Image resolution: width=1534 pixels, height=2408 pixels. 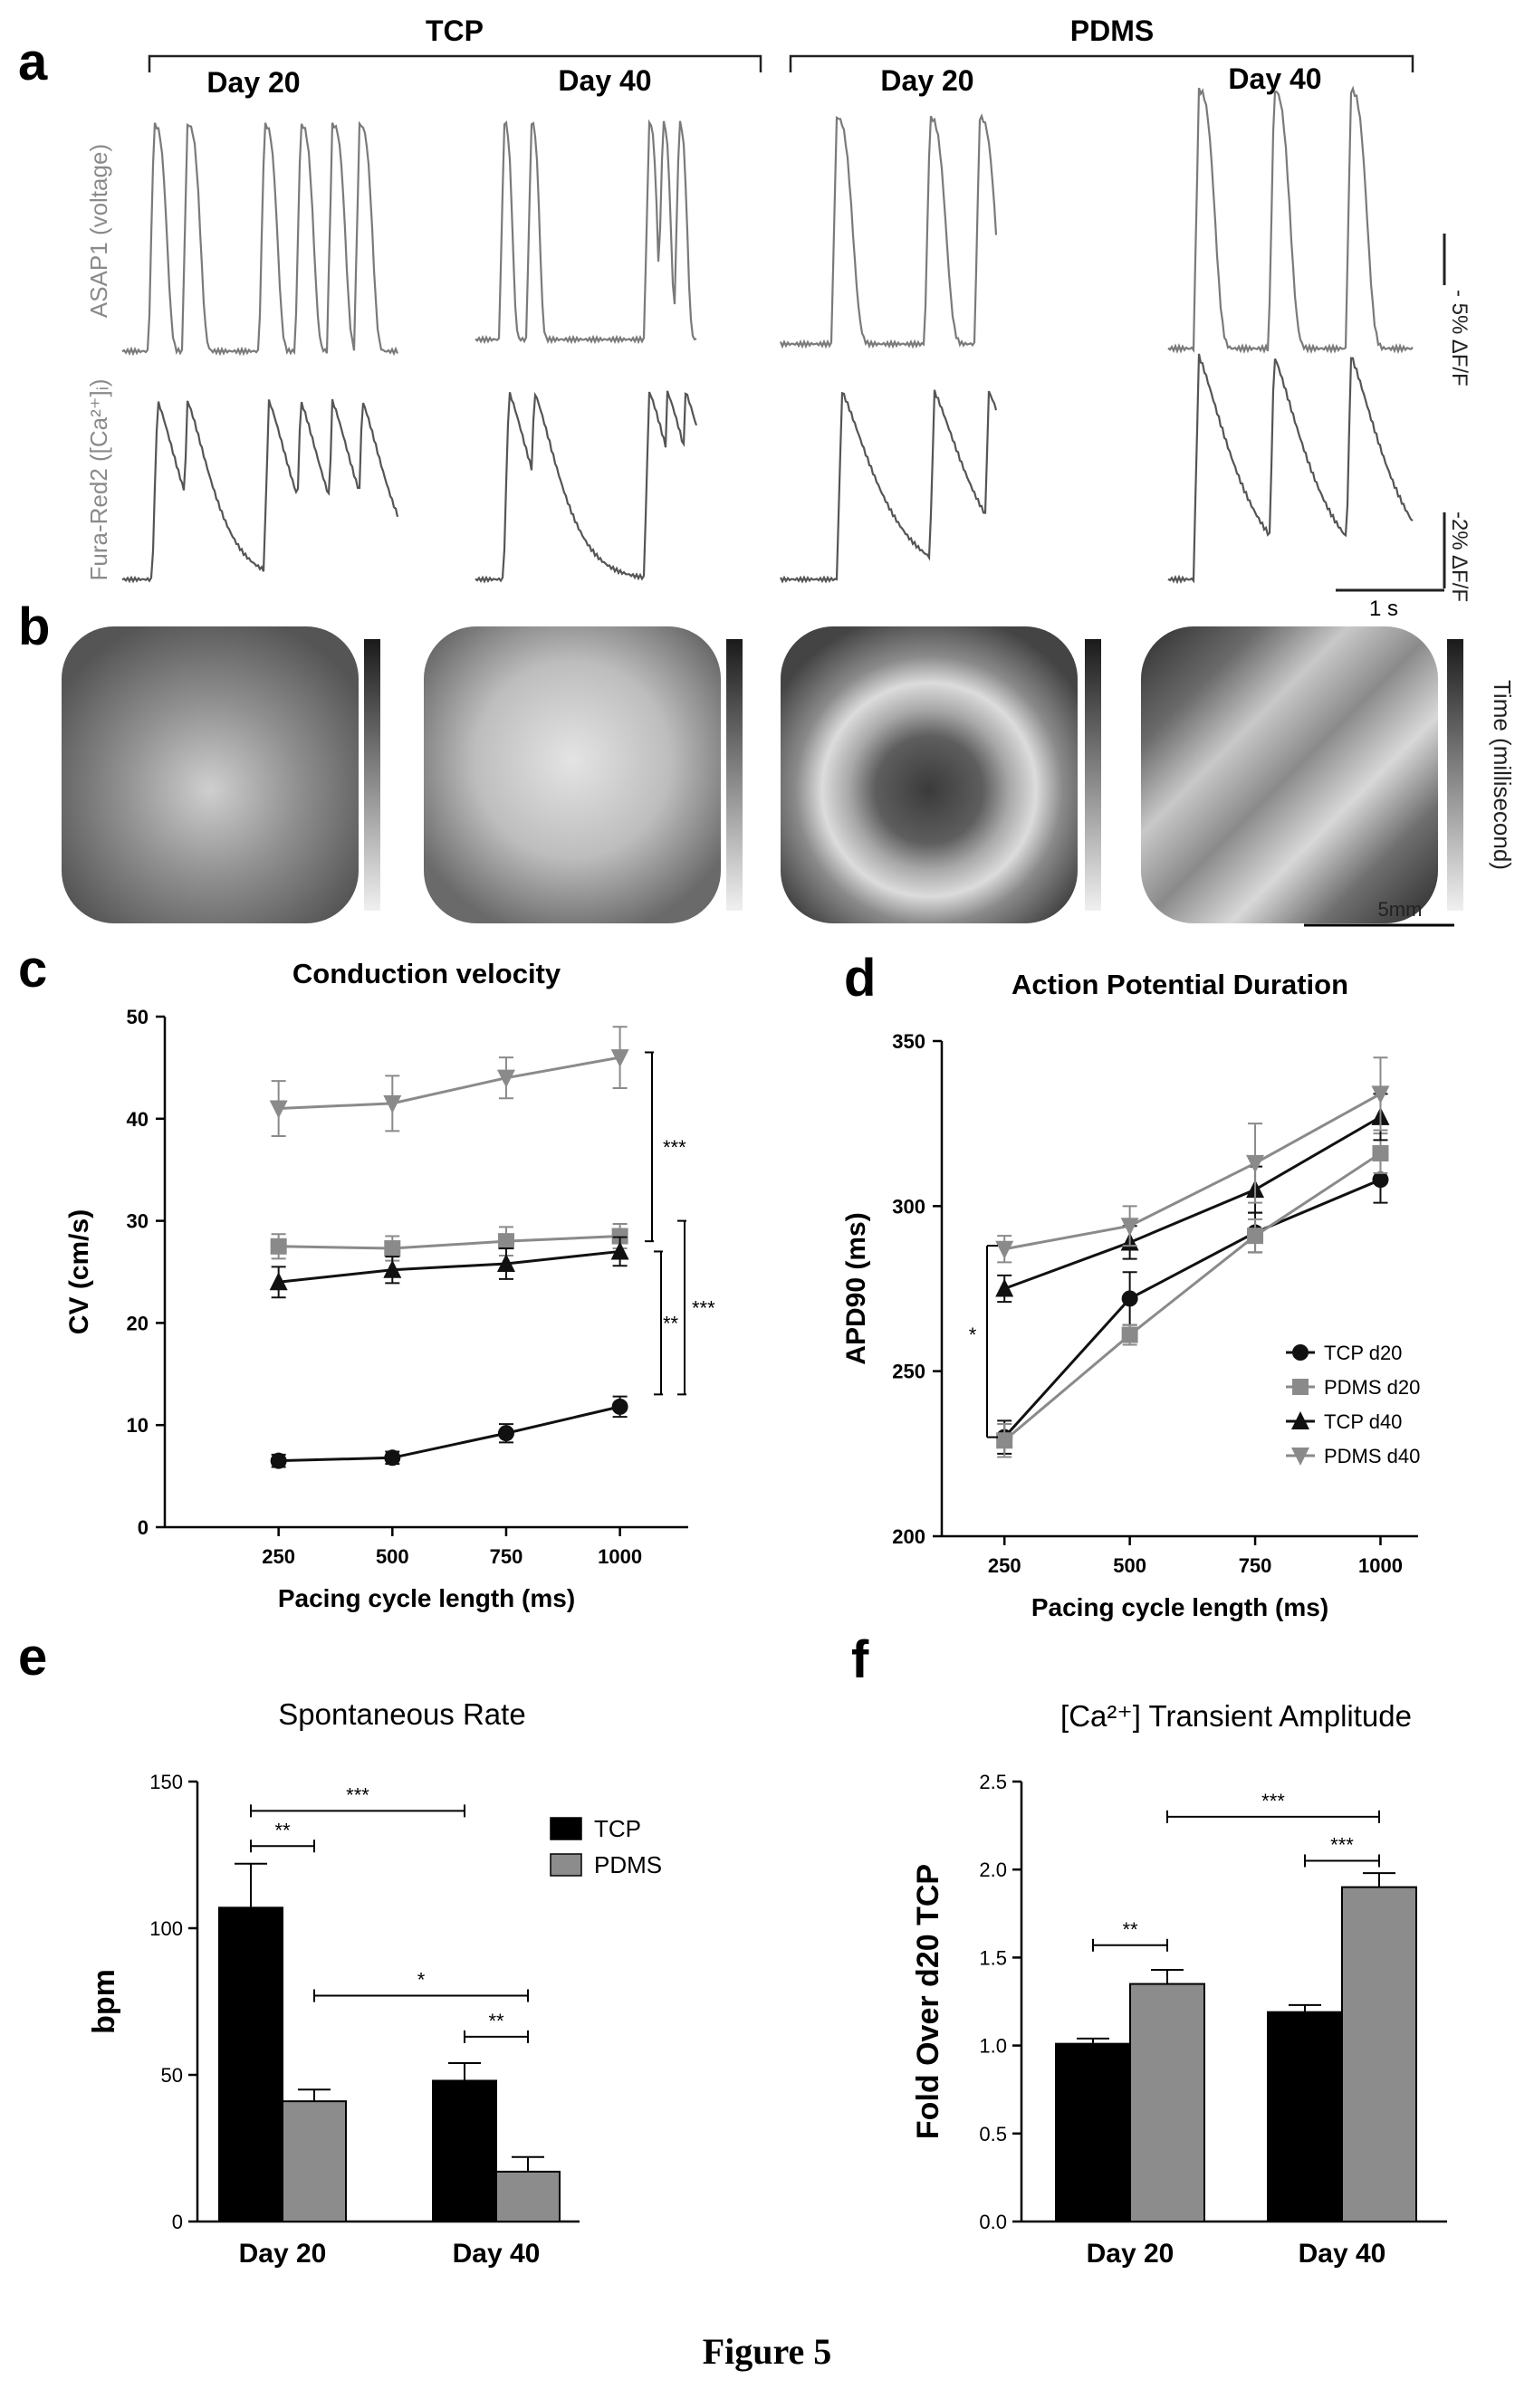 I want to click on chart-title: [Ca²⁺] Transient Amplitude, so click(x=1236, y=1716).